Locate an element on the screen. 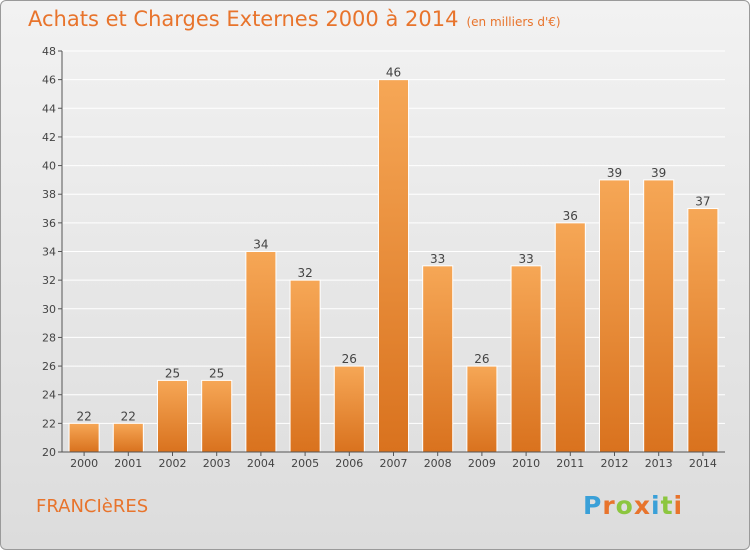  bar-2013 is located at coordinates (659, 316).